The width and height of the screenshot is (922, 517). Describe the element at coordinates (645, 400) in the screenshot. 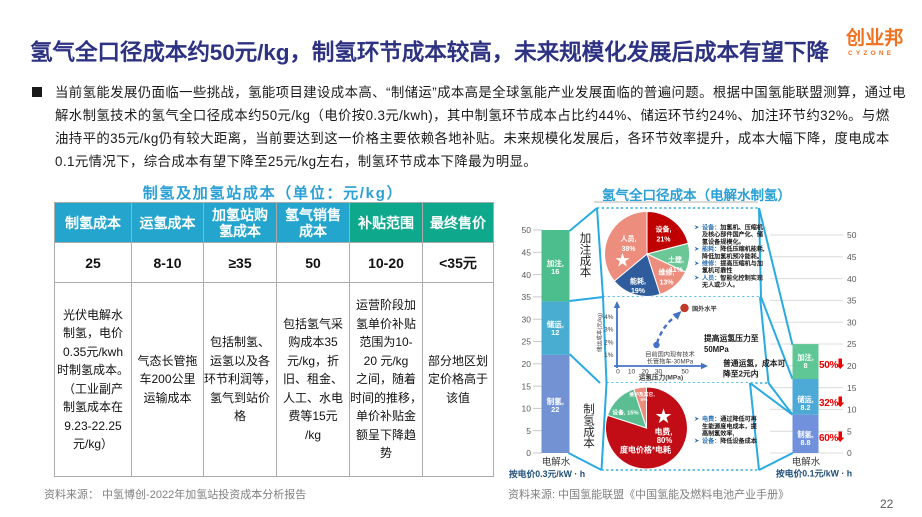

I see `svg-text: 5%` at that location.